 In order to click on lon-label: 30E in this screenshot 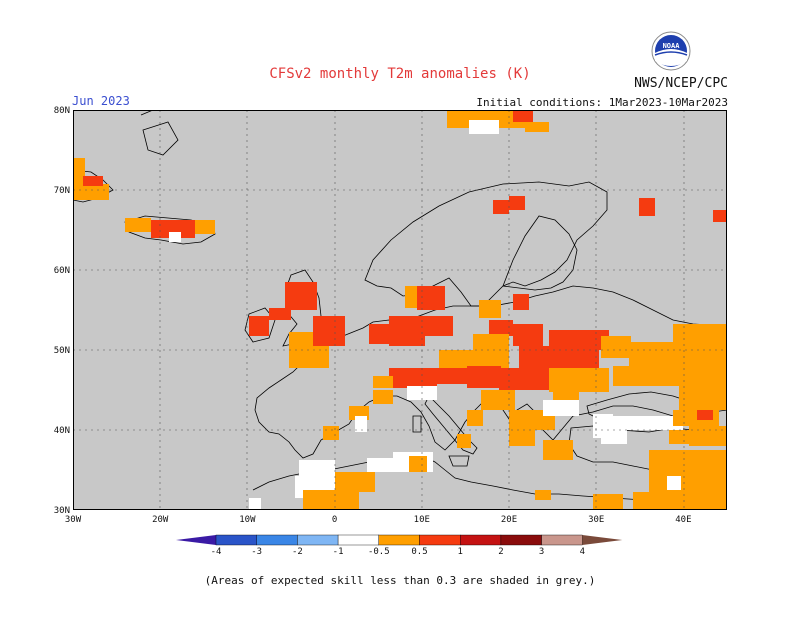, I will do `click(596, 520)`.